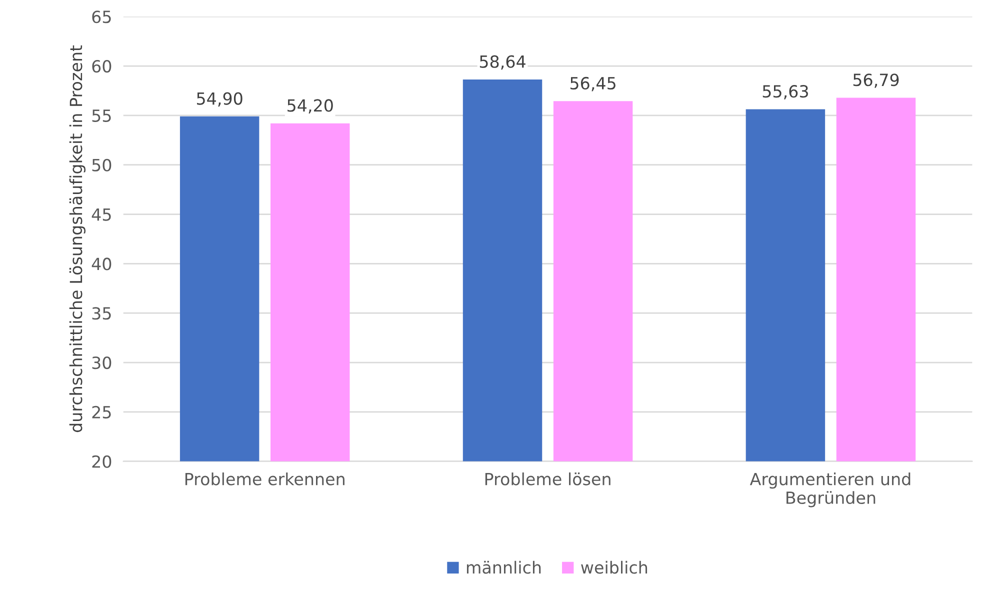 Image resolution: width=987 pixels, height=593 pixels. I want to click on y-tick-label: 60, so click(102, 66).